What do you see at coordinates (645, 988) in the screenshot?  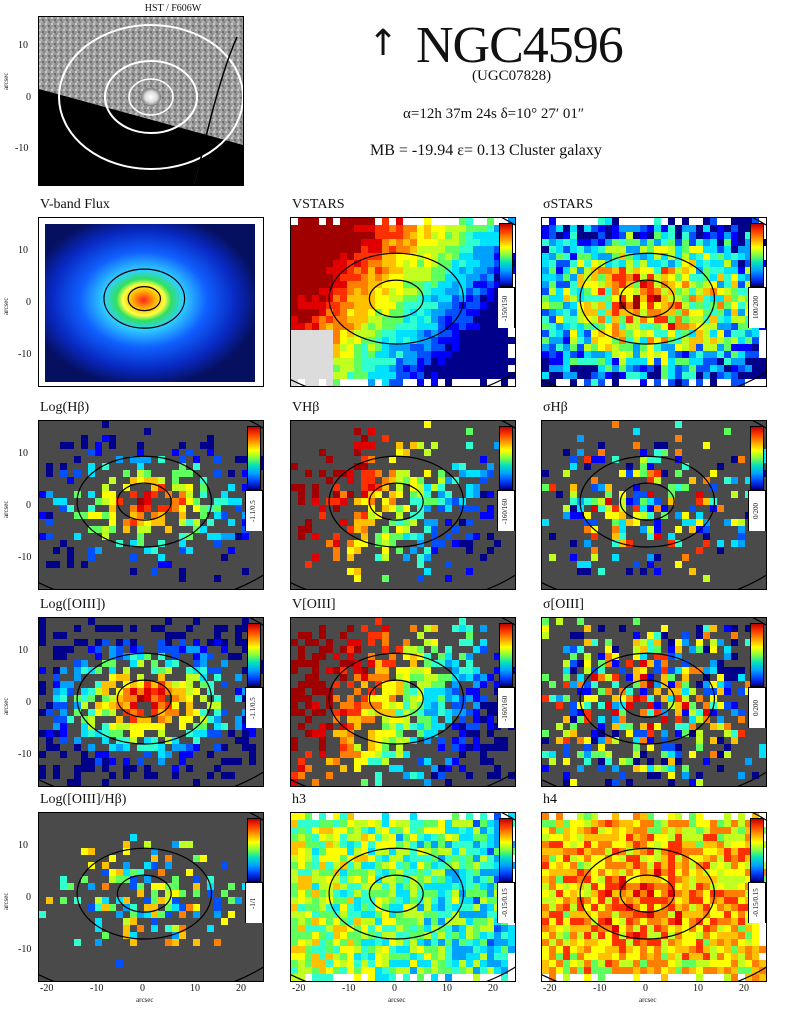 I see `xtick-h4-2: 0` at bounding box center [645, 988].